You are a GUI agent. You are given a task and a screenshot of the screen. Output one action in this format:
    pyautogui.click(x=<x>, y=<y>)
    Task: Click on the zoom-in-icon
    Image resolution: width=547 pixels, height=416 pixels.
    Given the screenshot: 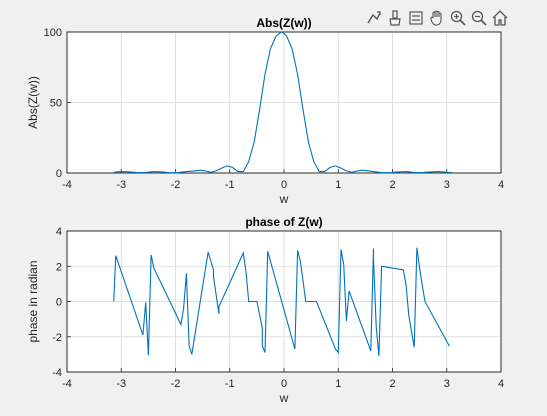 What is the action you would take?
    pyautogui.click(x=458, y=18)
    